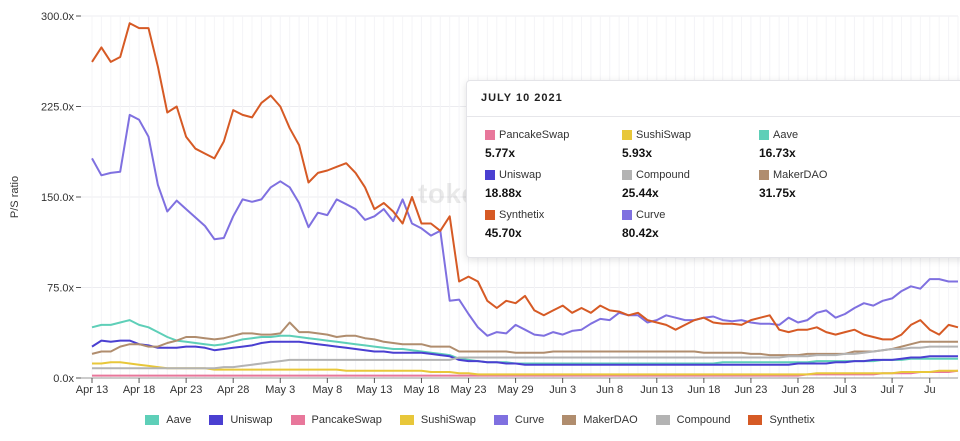  I want to click on x-tick-label: Apr 18, so click(139, 390).